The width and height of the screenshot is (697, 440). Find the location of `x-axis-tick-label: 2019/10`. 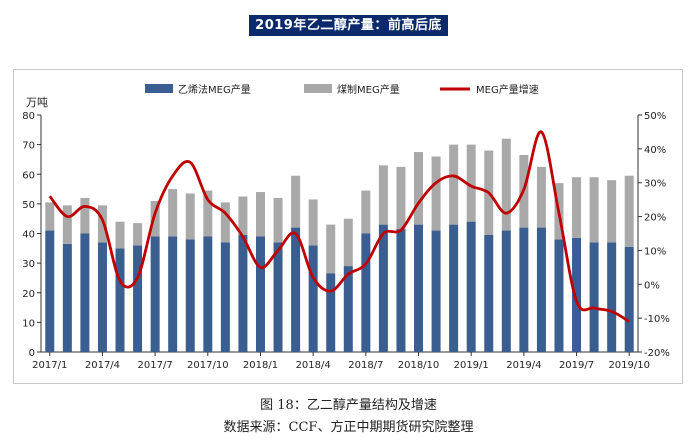

x-axis-tick-label: 2019/10 is located at coordinates (629, 365).